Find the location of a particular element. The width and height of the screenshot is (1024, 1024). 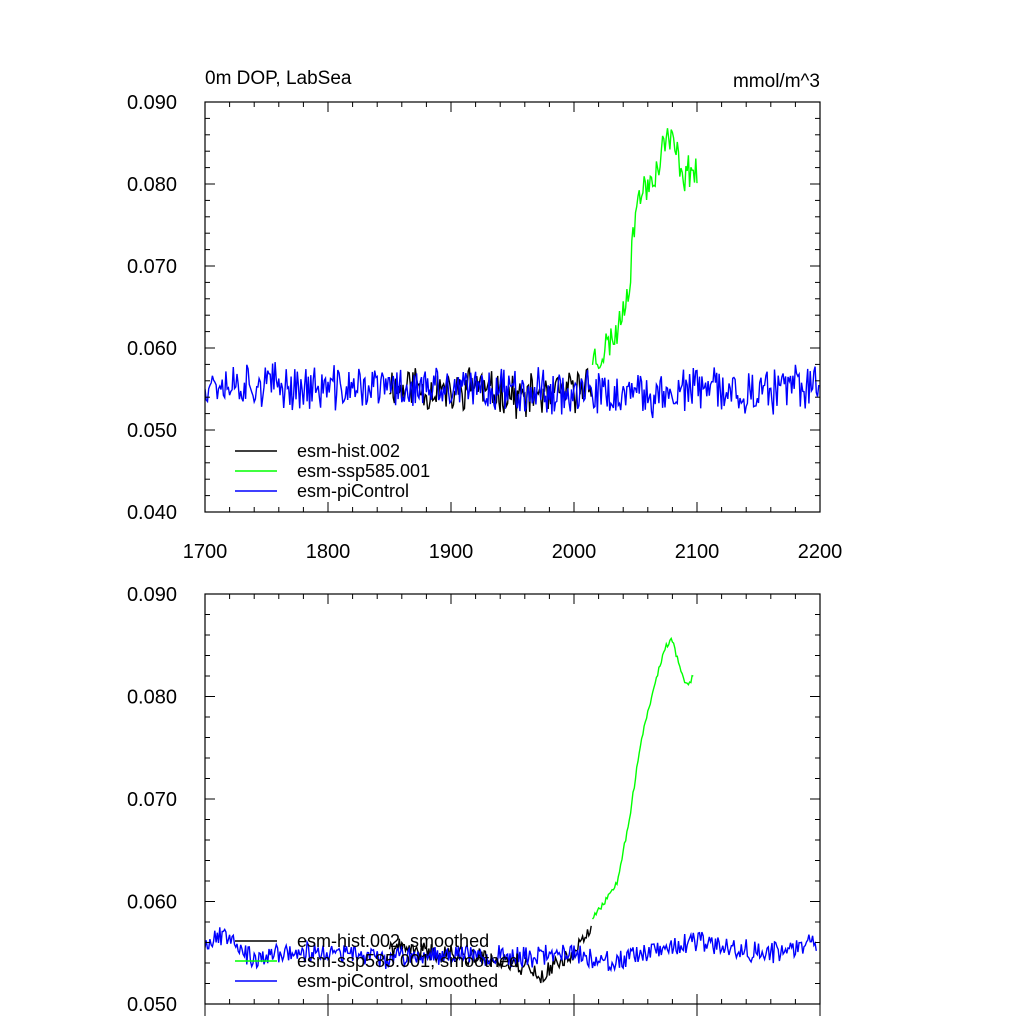

x-tick-label: 1700 is located at coordinates (205, 552).